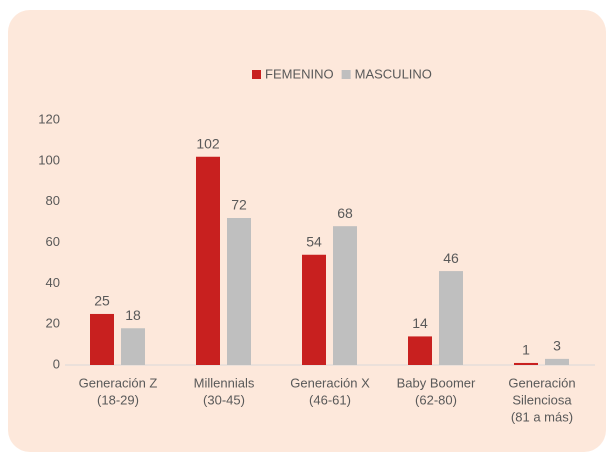 The width and height of the screenshot is (608, 459). Describe the element at coordinates (118, 399) in the screenshot. I see `x-tick-label: (18-29)` at that location.